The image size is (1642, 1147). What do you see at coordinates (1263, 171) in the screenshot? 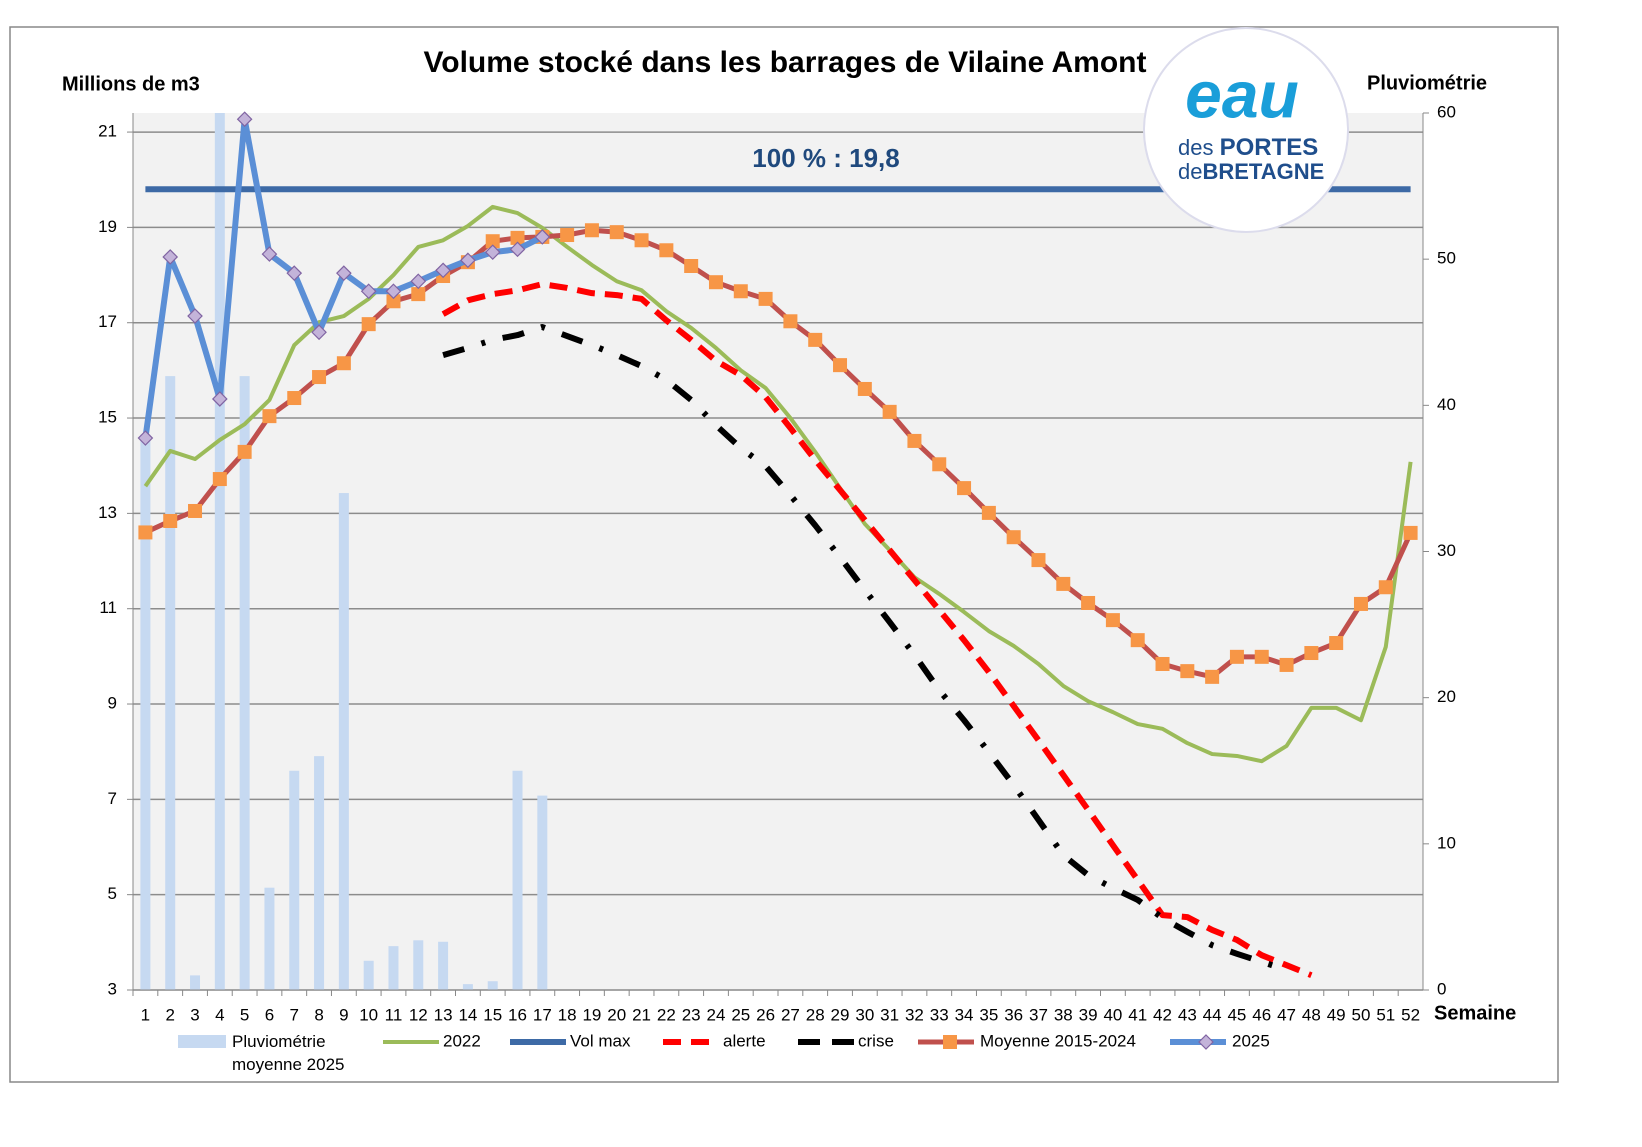
I see `logo-word: BRETAGNE` at bounding box center [1263, 171].